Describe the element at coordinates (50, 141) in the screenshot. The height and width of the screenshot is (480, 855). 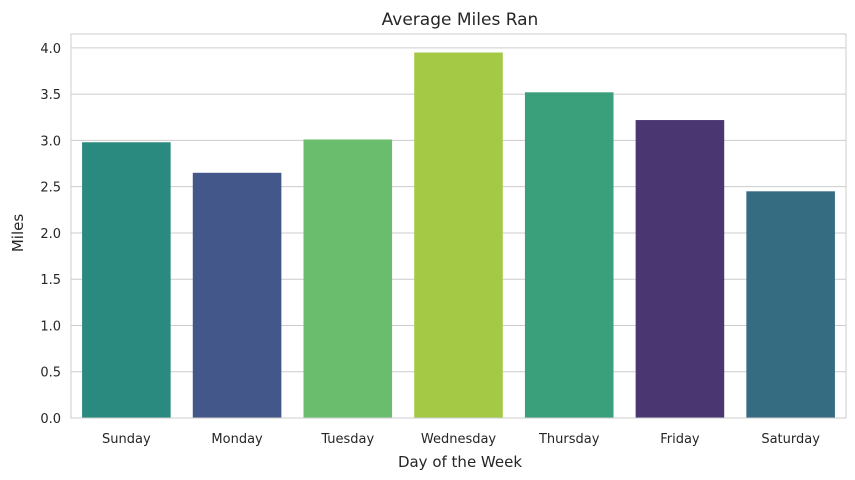
I see `y-tick-label: 3.0` at that location.